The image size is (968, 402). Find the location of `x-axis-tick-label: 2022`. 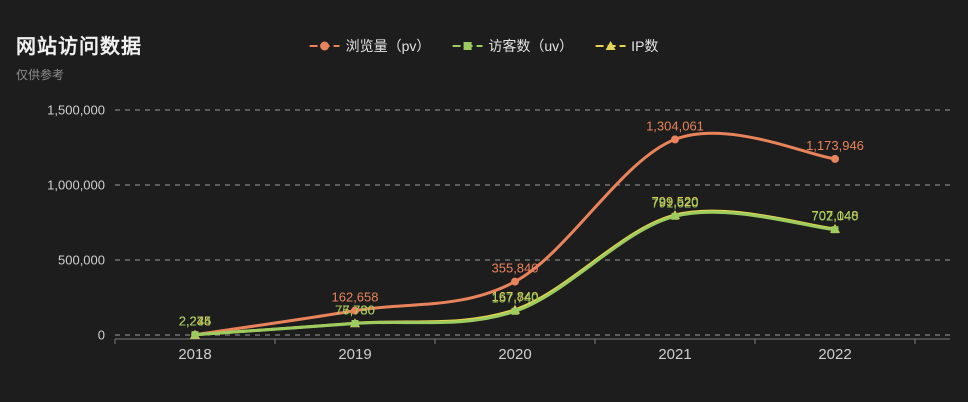

x-axis-tick-label: 2022 is located at coordinates (834, 354).